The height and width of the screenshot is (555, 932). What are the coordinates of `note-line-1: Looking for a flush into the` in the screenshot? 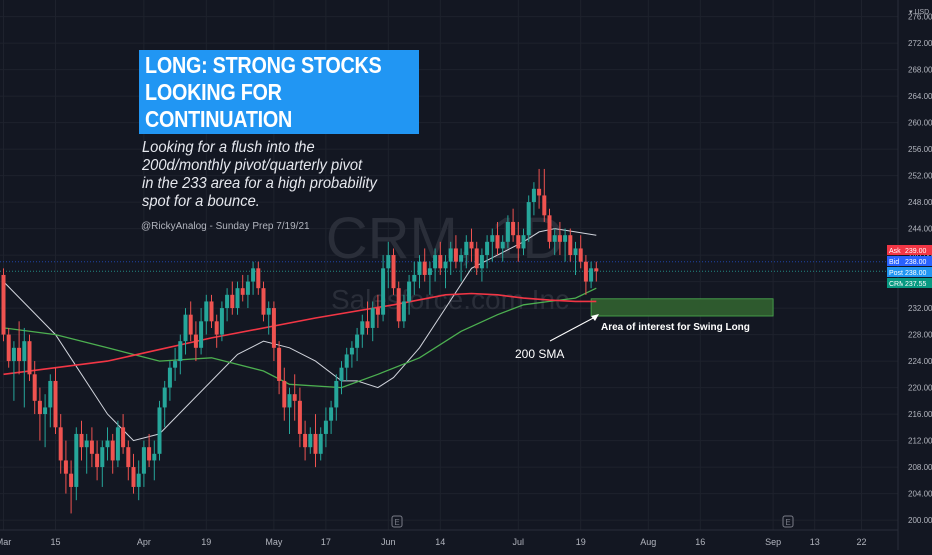 It's located at (228, 147).